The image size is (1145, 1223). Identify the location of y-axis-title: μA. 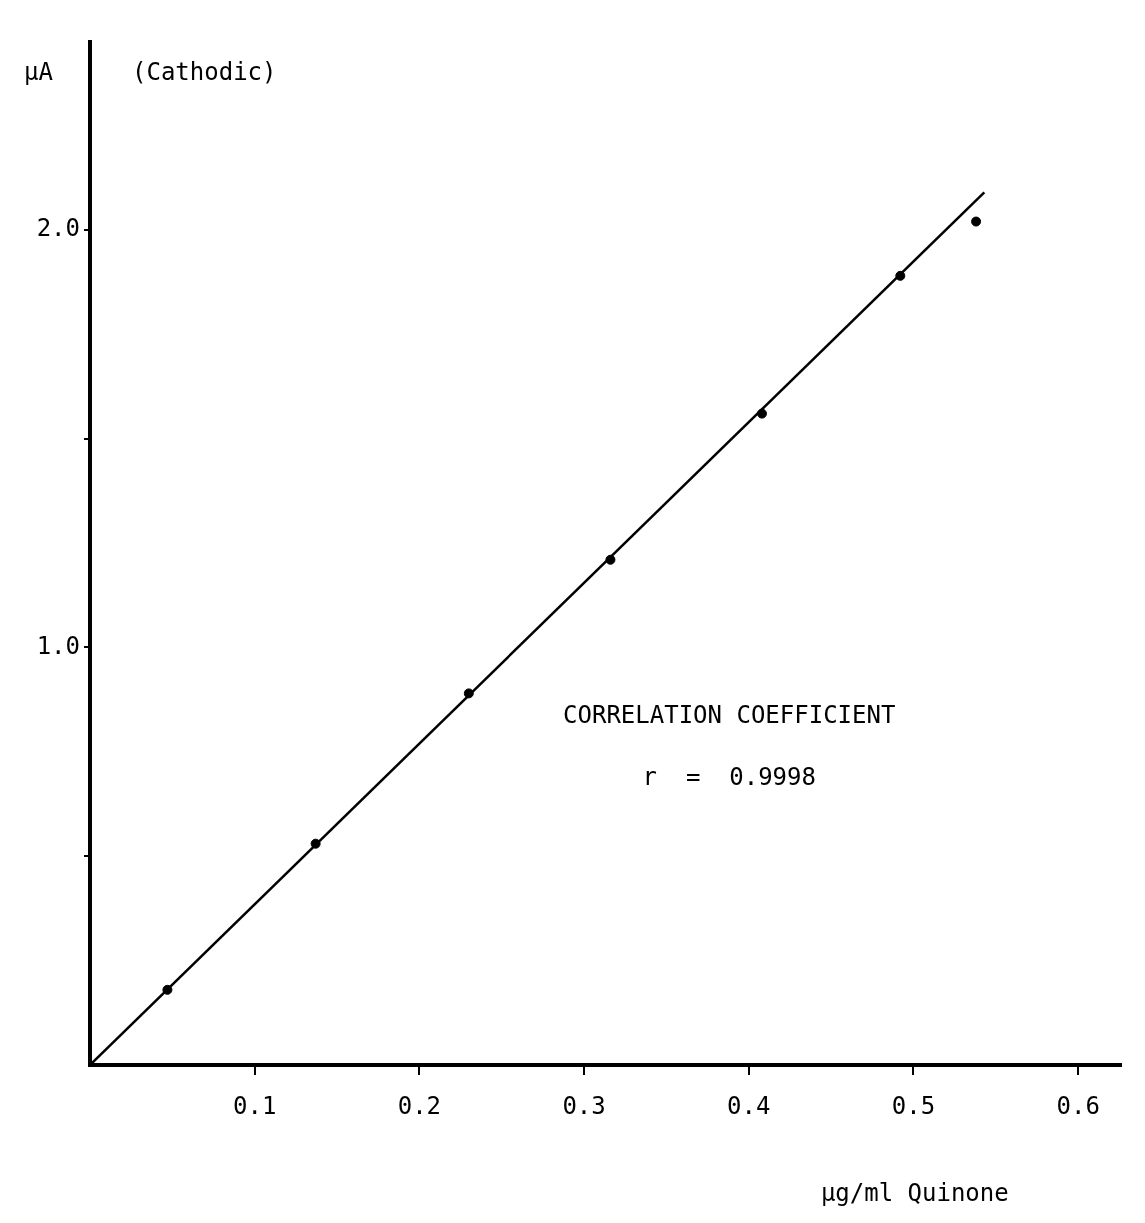
(39, 72).